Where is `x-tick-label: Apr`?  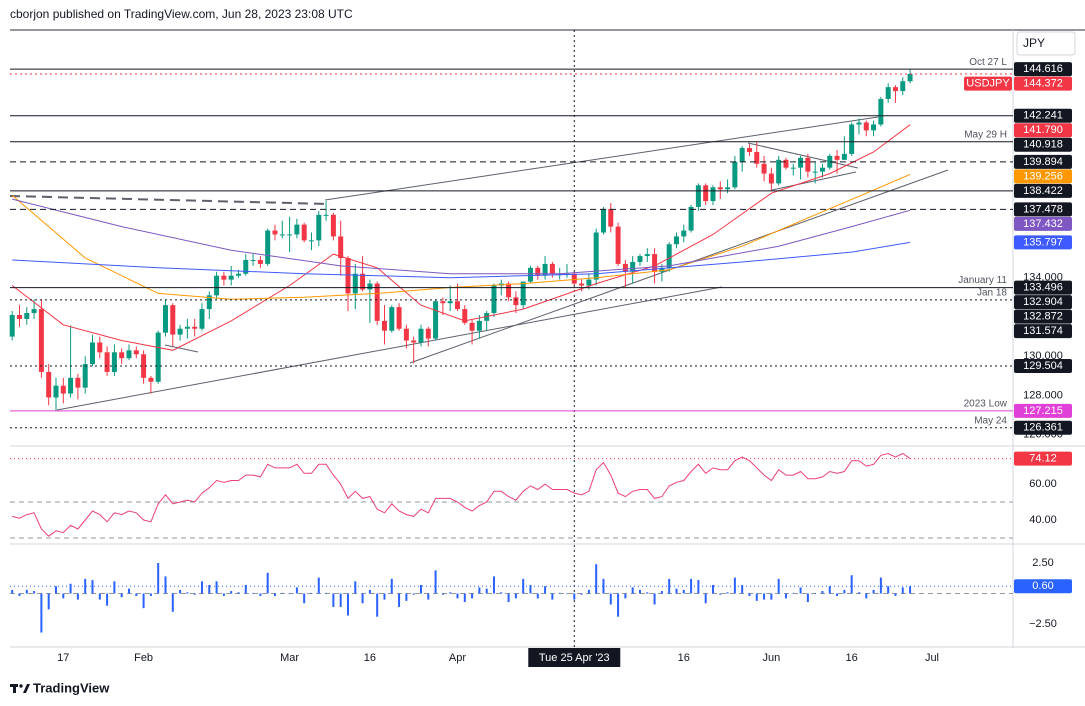
x-tick-label: Apr is located at coordinates (457, 658).